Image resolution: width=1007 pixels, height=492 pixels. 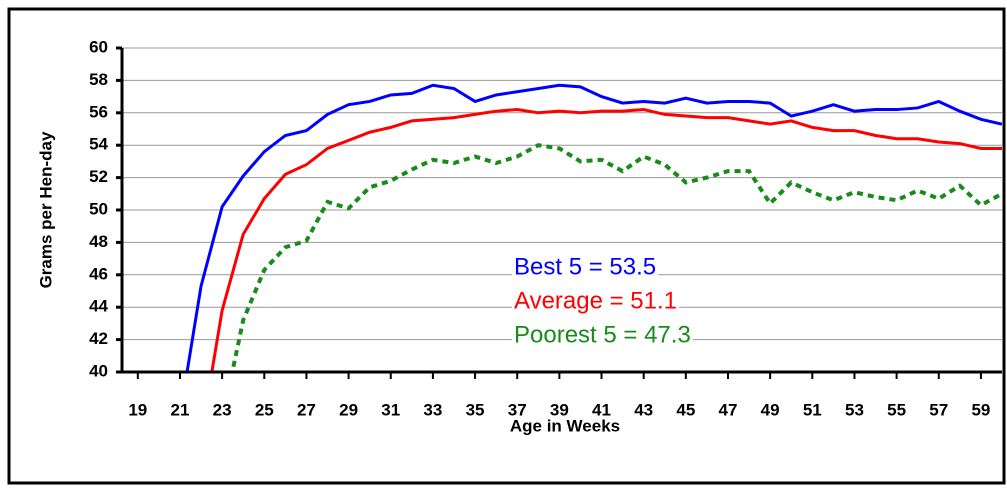 What do you see at coordinates (98, 370) in the screenshot?
I see `y-tick-label: 40` at bounding box center [98, 370].